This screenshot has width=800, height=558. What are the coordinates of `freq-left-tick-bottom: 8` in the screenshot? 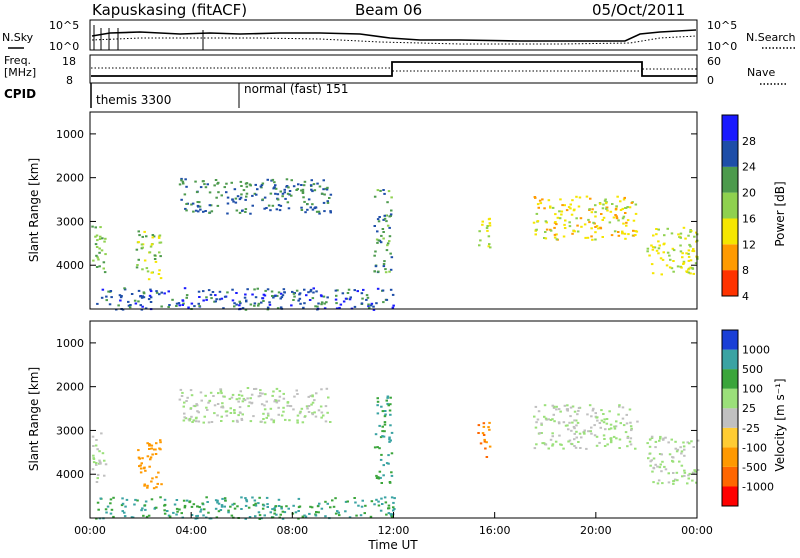 It's located at (69, 80).